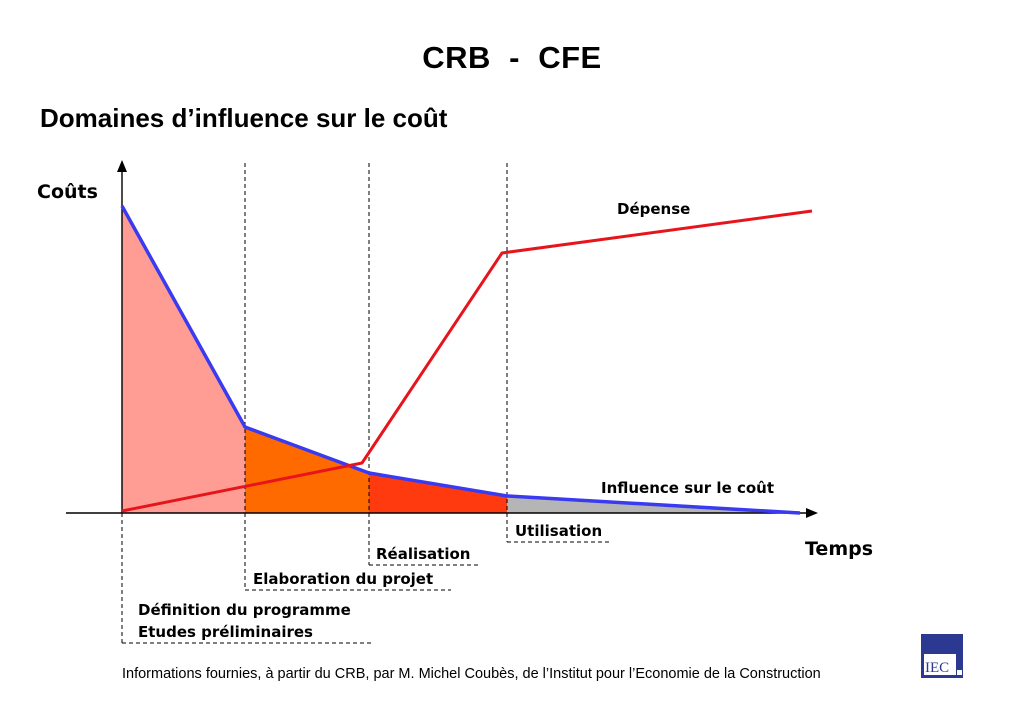 The width and height of the screenshot is (1024, 724). I want to click on x-axis-arrow, so click(812, 513).